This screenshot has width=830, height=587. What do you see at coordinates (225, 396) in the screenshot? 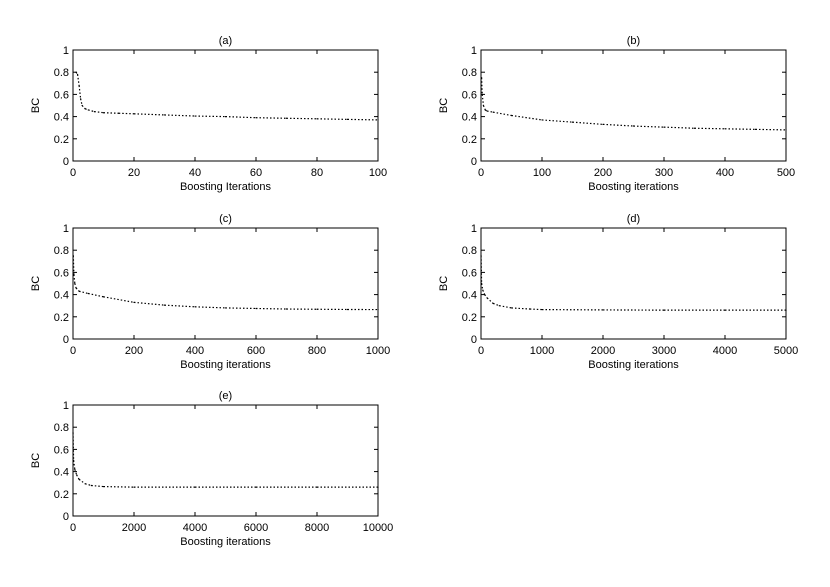
I see `chart-title: (e)` at bounding box center [225, 396].